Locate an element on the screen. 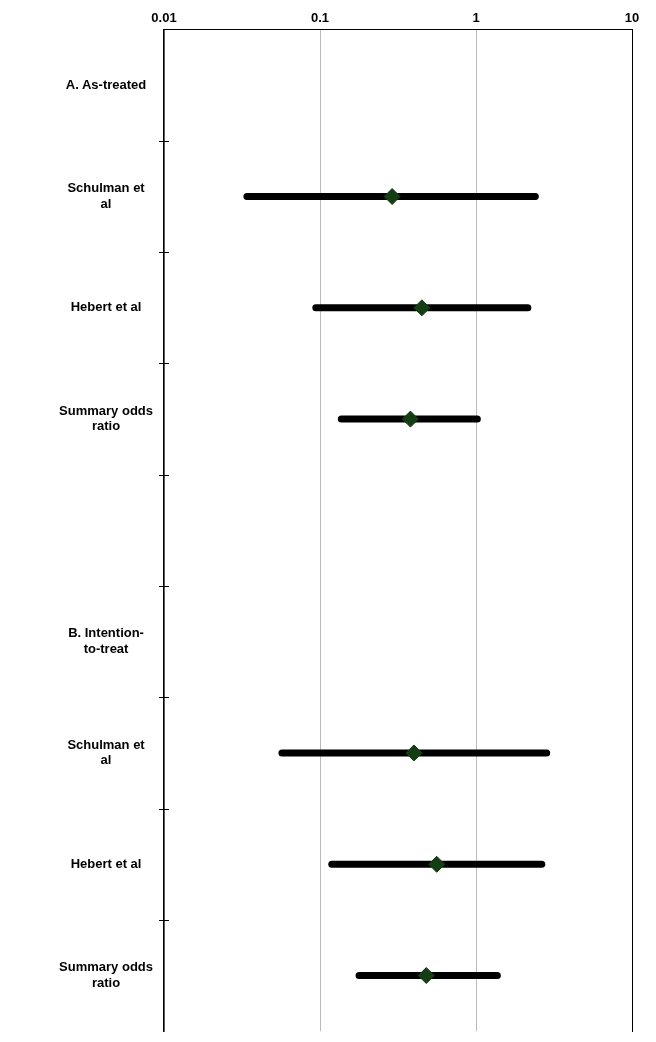 This screenshot has width=656, height=1042. y-tick-label: B. Intention-to-treat is located at coordinates (106, 641).